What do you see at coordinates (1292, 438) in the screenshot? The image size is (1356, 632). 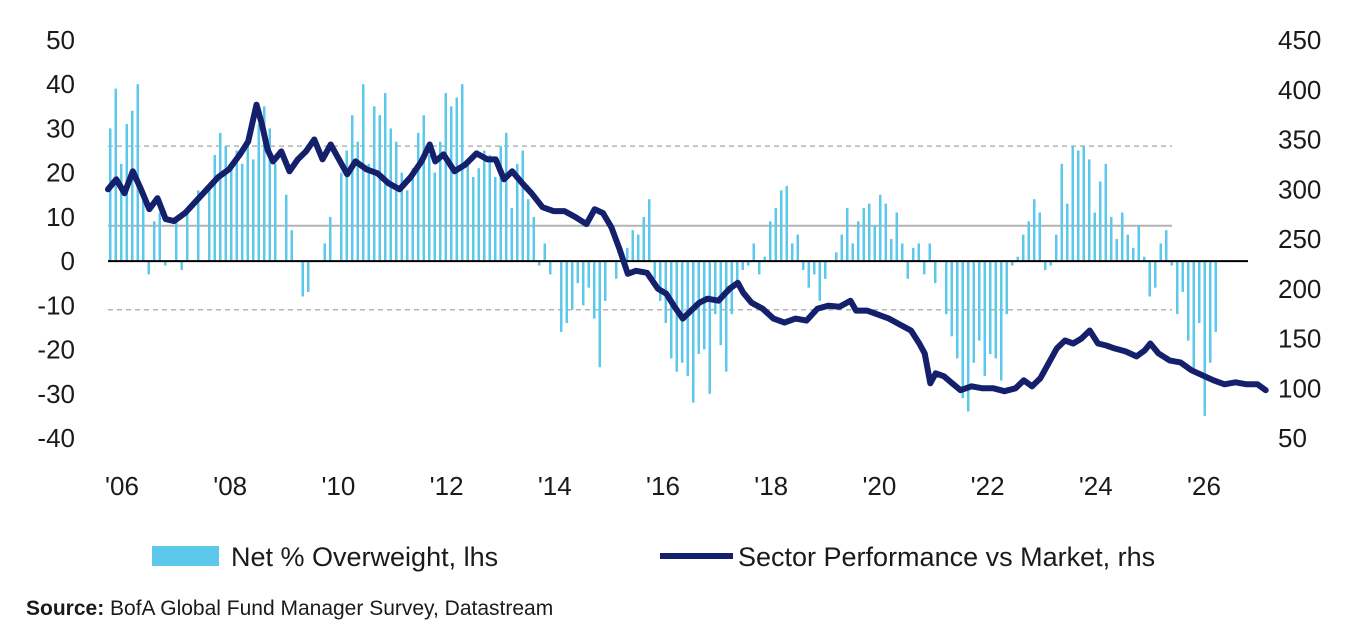 I see `y-right-tick-label: 50` at bounding box center [1292, 438].